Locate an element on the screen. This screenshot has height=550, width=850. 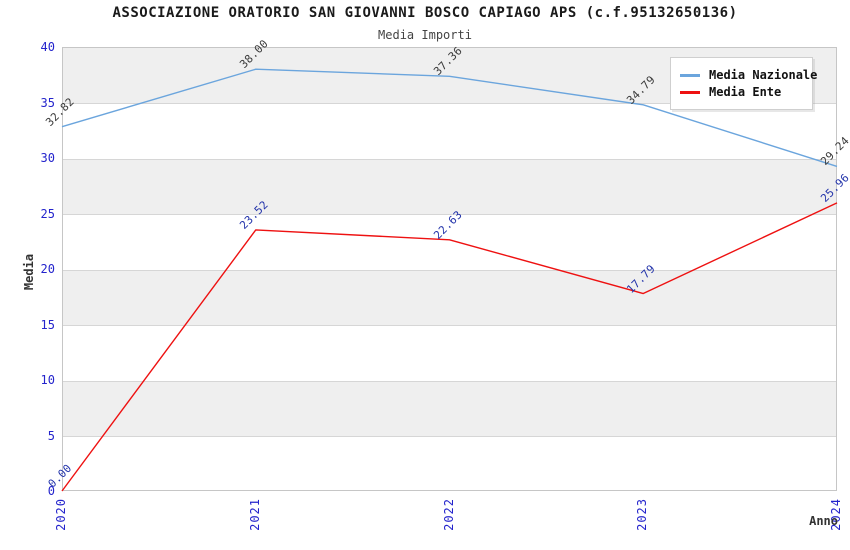
y-tick-label: 15 is located at coordinates (47, 324).